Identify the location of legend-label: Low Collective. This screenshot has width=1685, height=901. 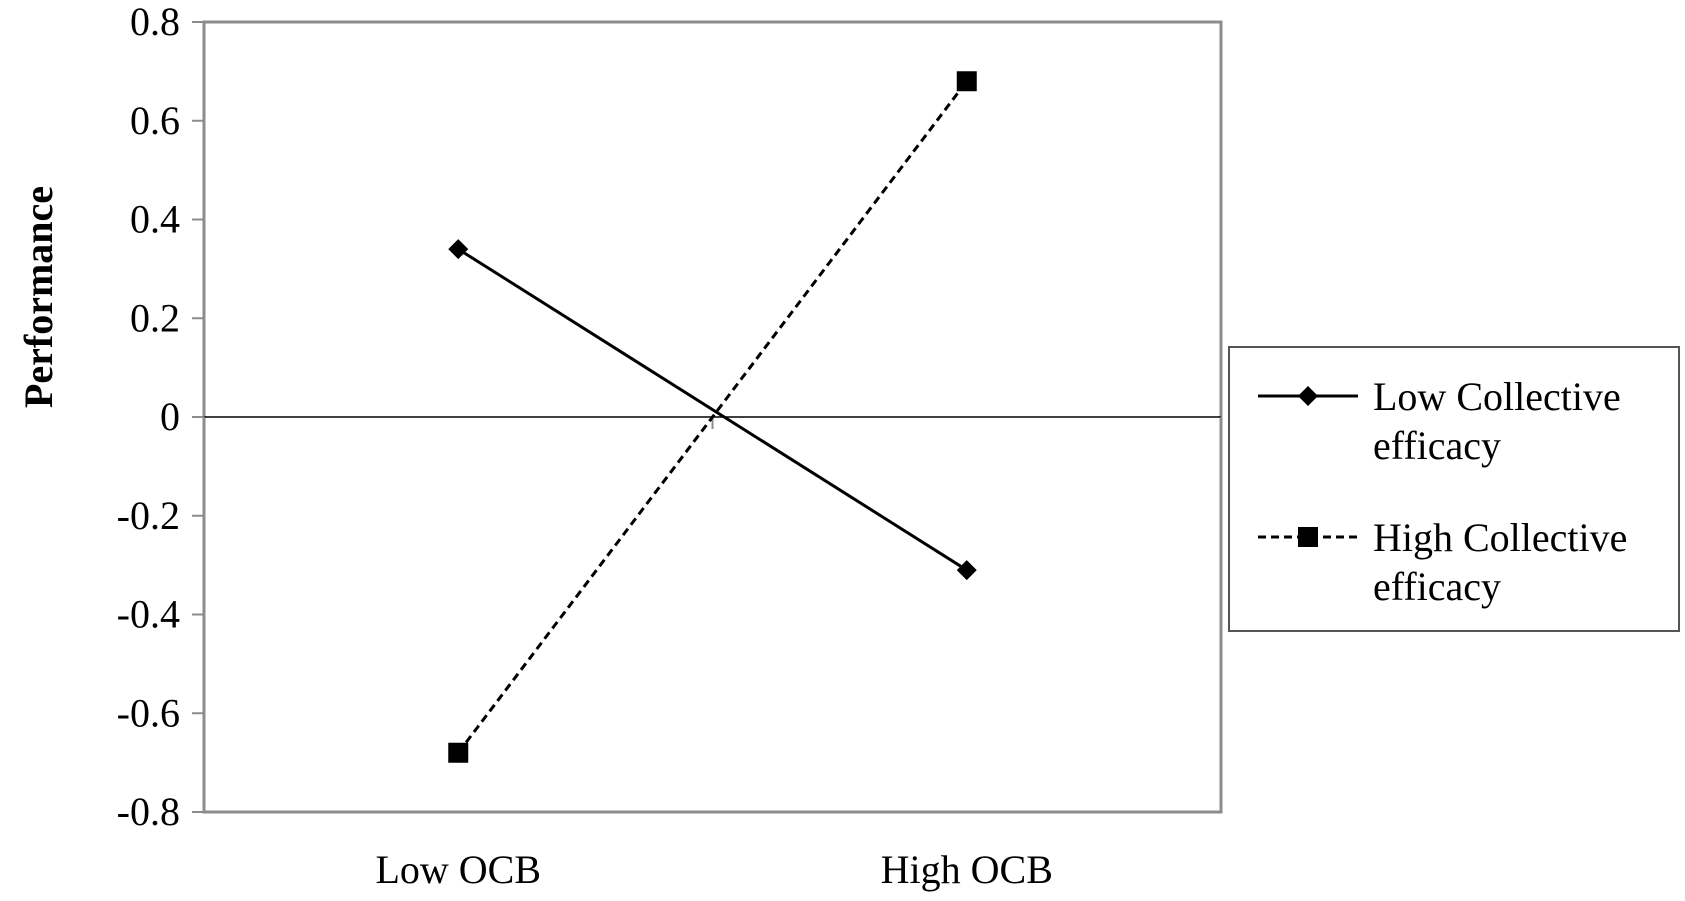
(1497, 396).